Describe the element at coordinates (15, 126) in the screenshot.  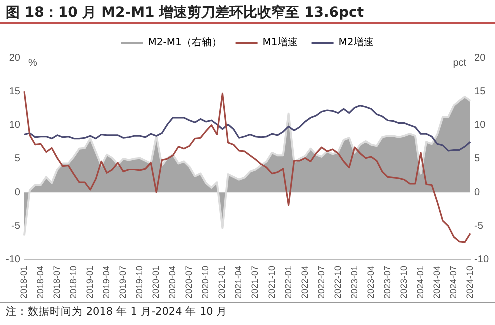
I see `y-tick-label: 10` at that location.